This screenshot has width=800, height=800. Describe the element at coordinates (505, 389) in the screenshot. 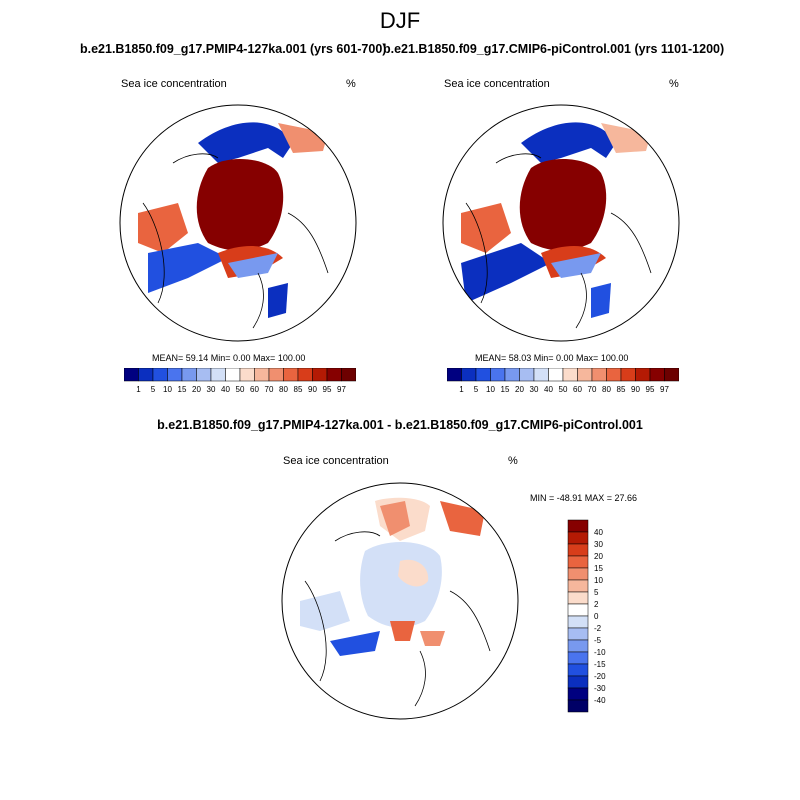

I see `panel2-colorbar-label: 15` at that location.